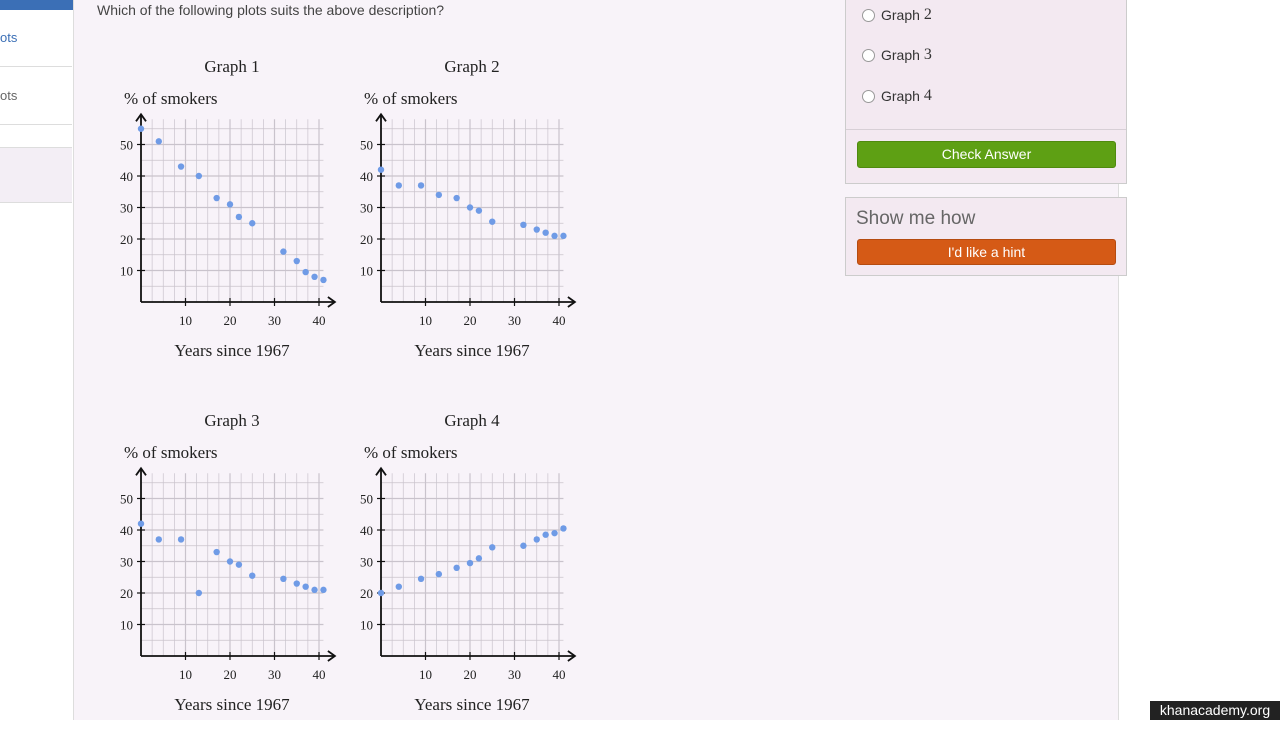 Image resolution: width=1280 pixels, height=731 pixels. I want to click on graph-title: Graph 4, so click(472, 420).